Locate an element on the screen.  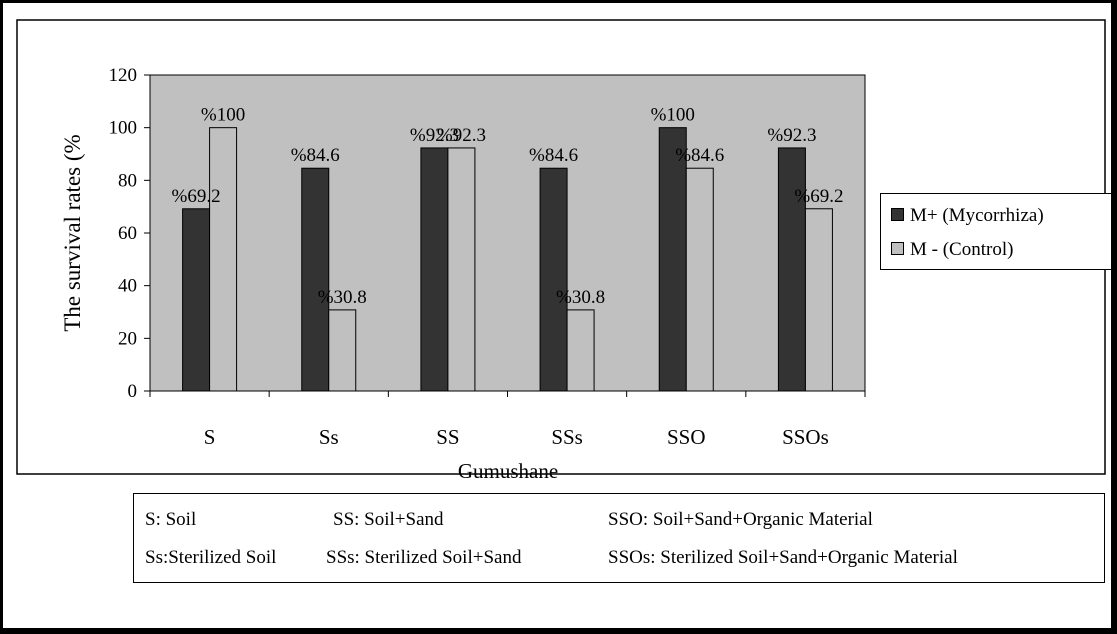
x-axis-ticks: S Ss SS SSs SSO SSOs is located at coordinates (507, 420).